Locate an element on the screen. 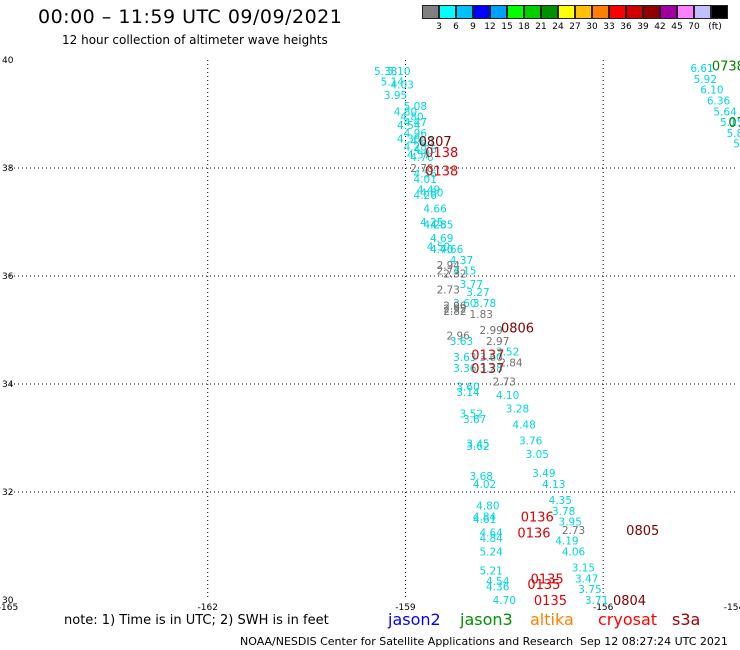 This screenshot has width=740, height=650. swh-value: 2.78 is located at coordinates (421, 169).